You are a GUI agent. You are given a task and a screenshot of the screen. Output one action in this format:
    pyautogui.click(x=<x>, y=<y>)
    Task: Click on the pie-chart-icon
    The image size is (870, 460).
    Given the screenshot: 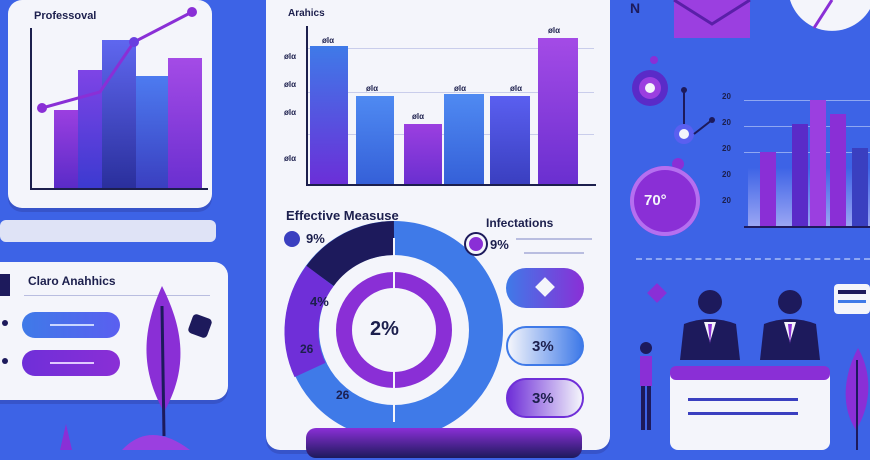 What is the action you would take?
    pyautogui.click(x=830, y=15)
    